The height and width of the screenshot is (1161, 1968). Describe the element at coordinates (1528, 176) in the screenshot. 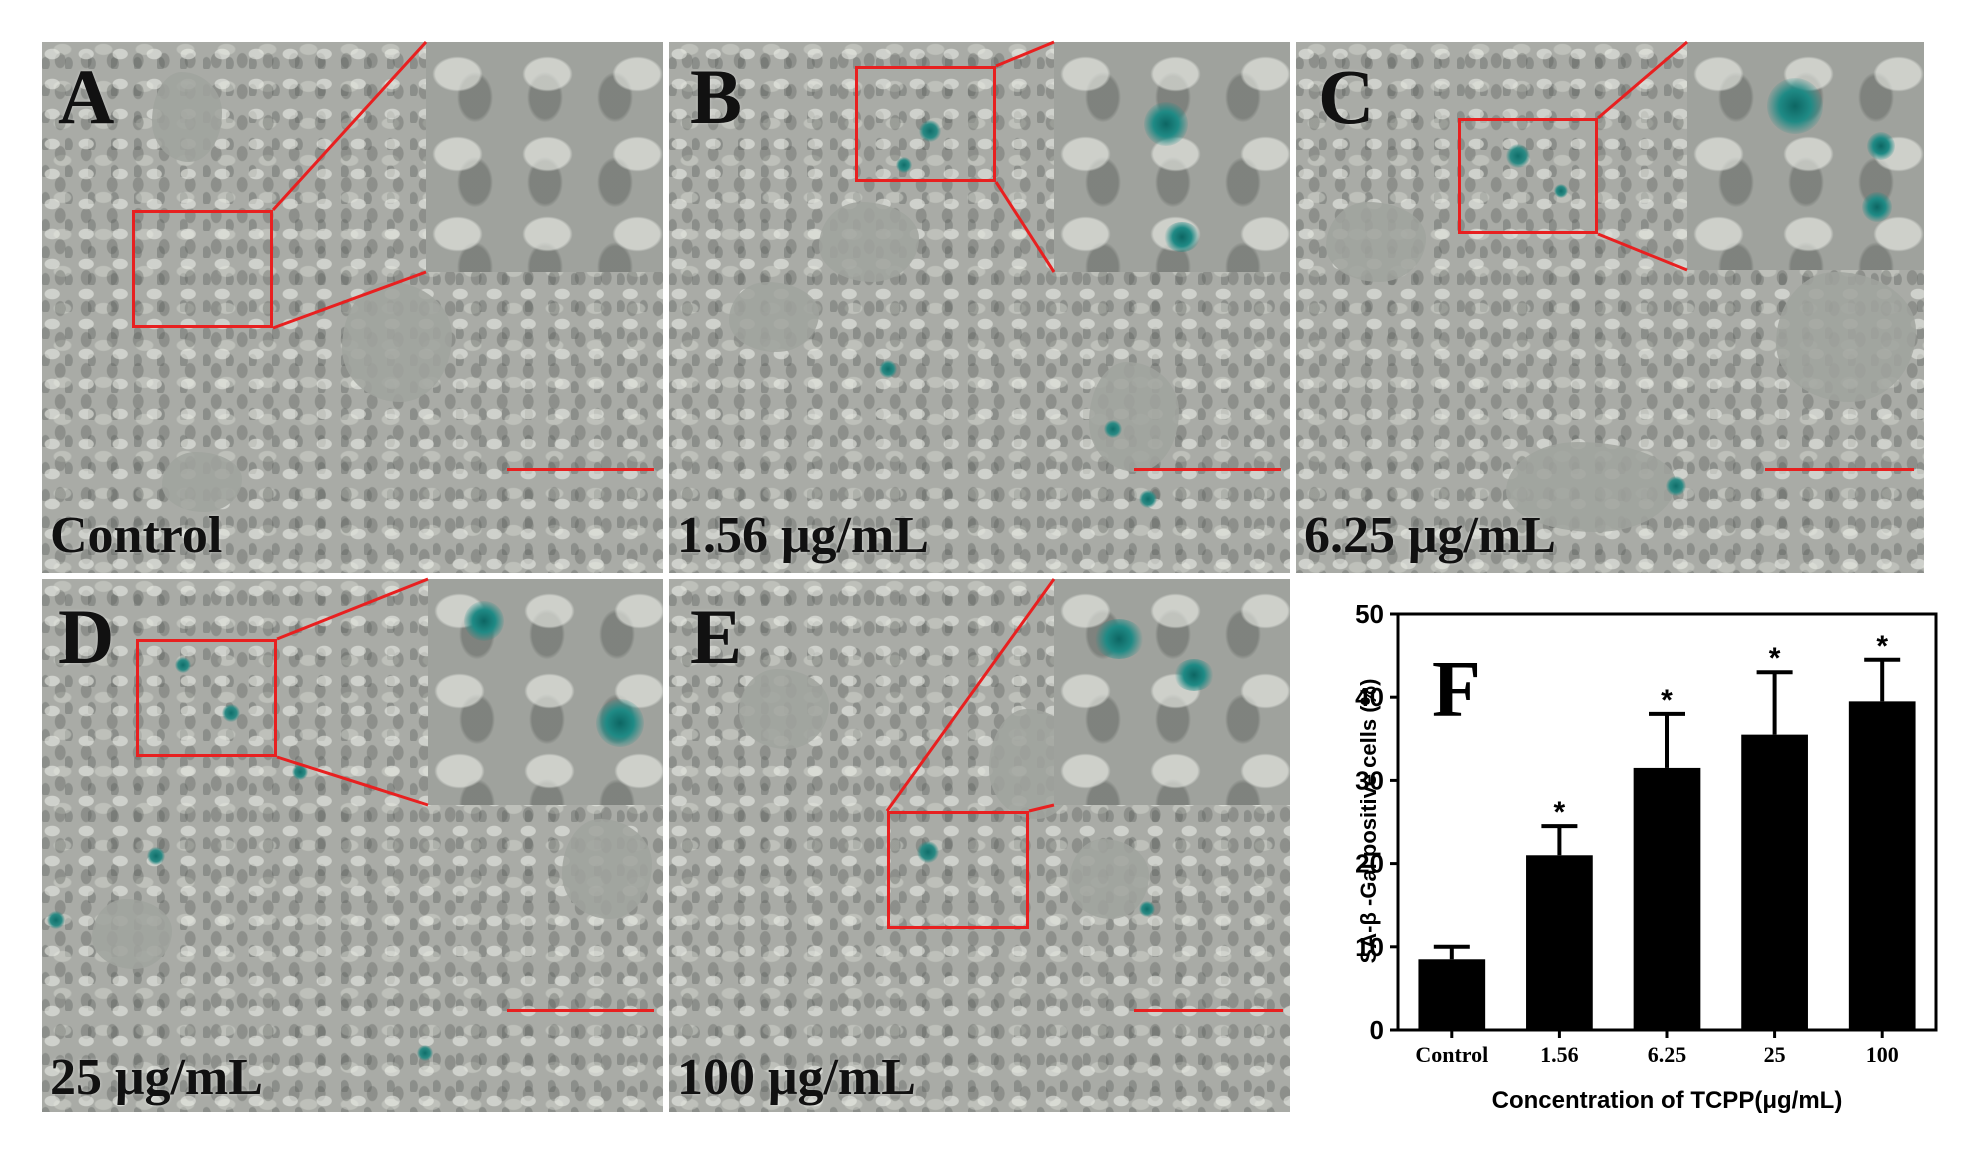

I see `roi-box-c` at that location.